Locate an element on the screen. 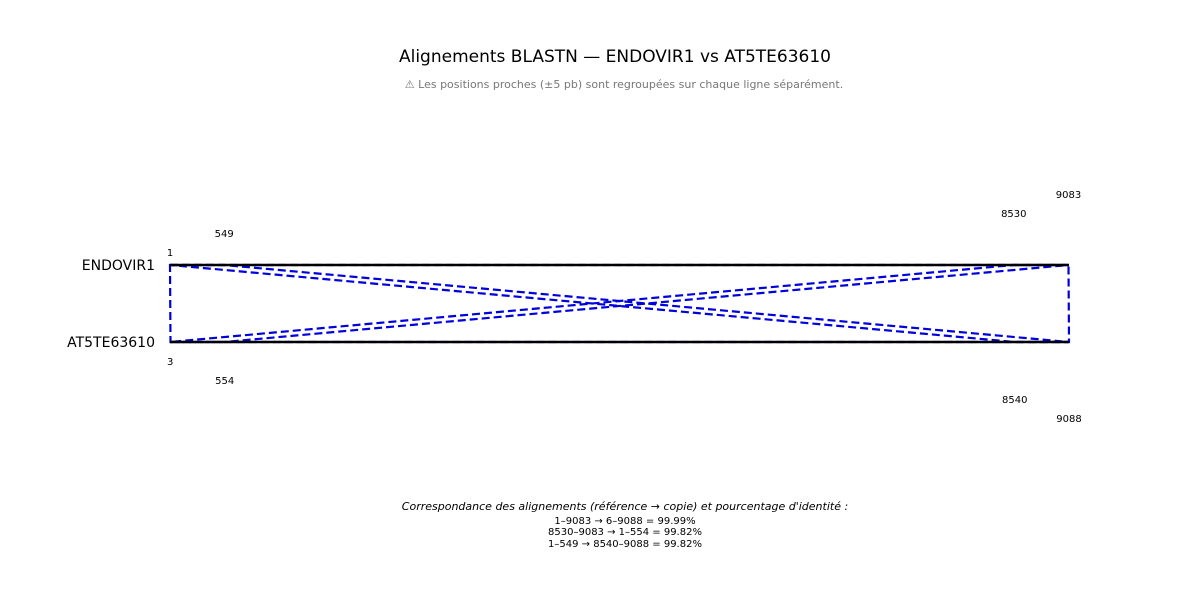 The height and width of the screenshot is (600, 1200). summary-line: 8530–9083 → 1–554 = 99.82% is located at coordinates (600, 533).